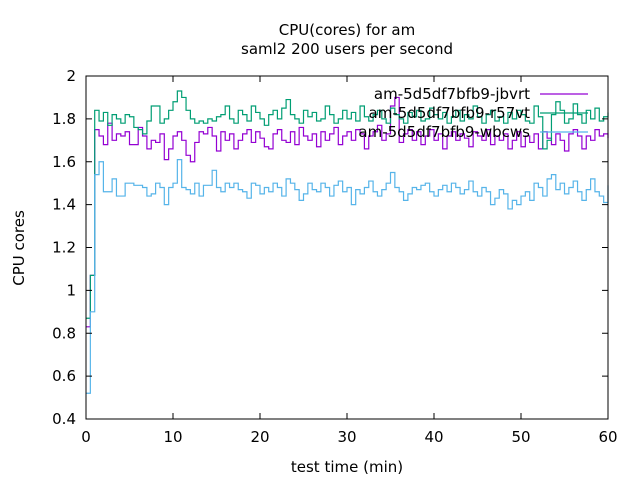 Image resolution: width=640 pixels, height=480 pixels. I want to click on y-tick-label: 1.8, so click(64, 119).